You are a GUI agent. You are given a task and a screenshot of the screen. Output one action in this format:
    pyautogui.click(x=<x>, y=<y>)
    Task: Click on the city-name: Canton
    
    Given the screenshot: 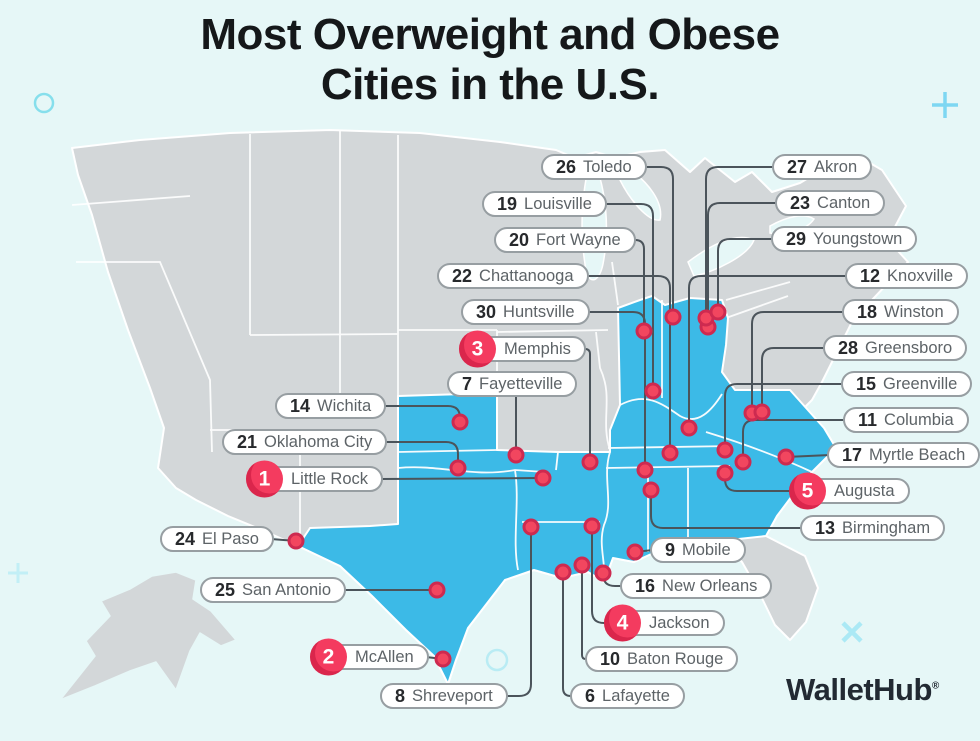 What is the action you would take?
    pyautogui.click(x=844, y=202)
    